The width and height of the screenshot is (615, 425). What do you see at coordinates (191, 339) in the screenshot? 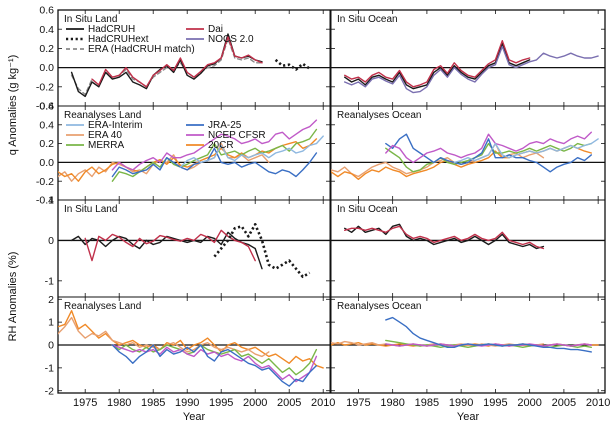
I see `series-line-20cr` at bounding box center [191, 339].